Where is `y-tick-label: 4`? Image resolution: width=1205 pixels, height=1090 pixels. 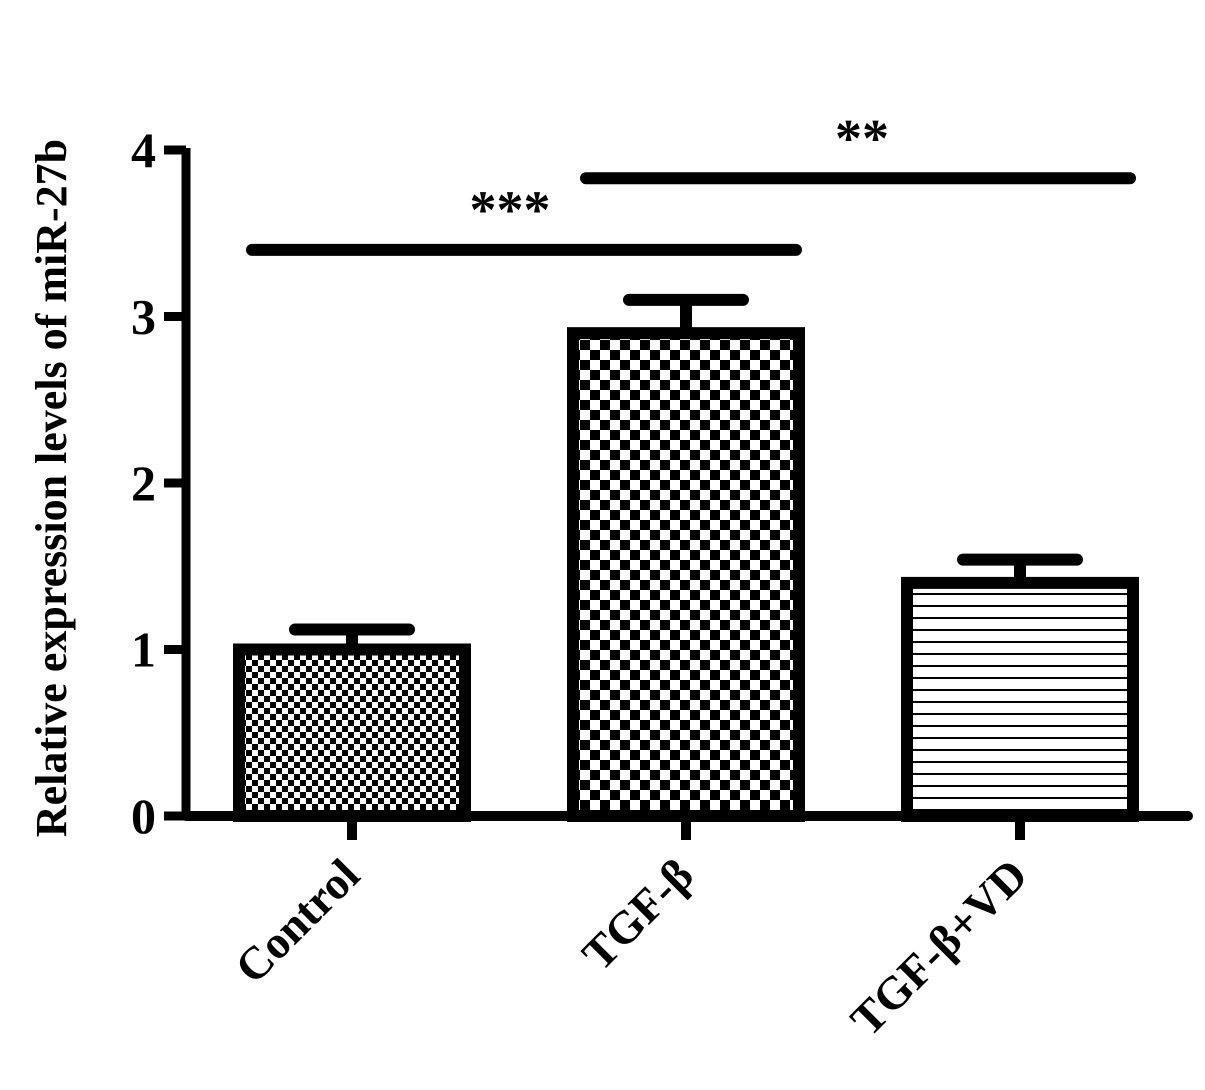
y-tick-label: 4 is located at coordinates (143, 150).